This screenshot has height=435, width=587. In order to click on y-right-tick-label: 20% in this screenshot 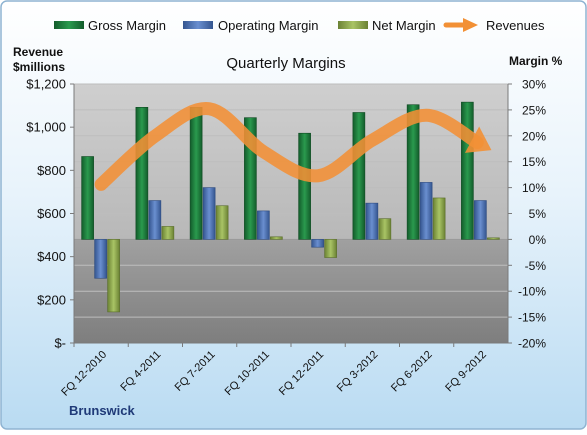, I will do `click(534, 136)`.